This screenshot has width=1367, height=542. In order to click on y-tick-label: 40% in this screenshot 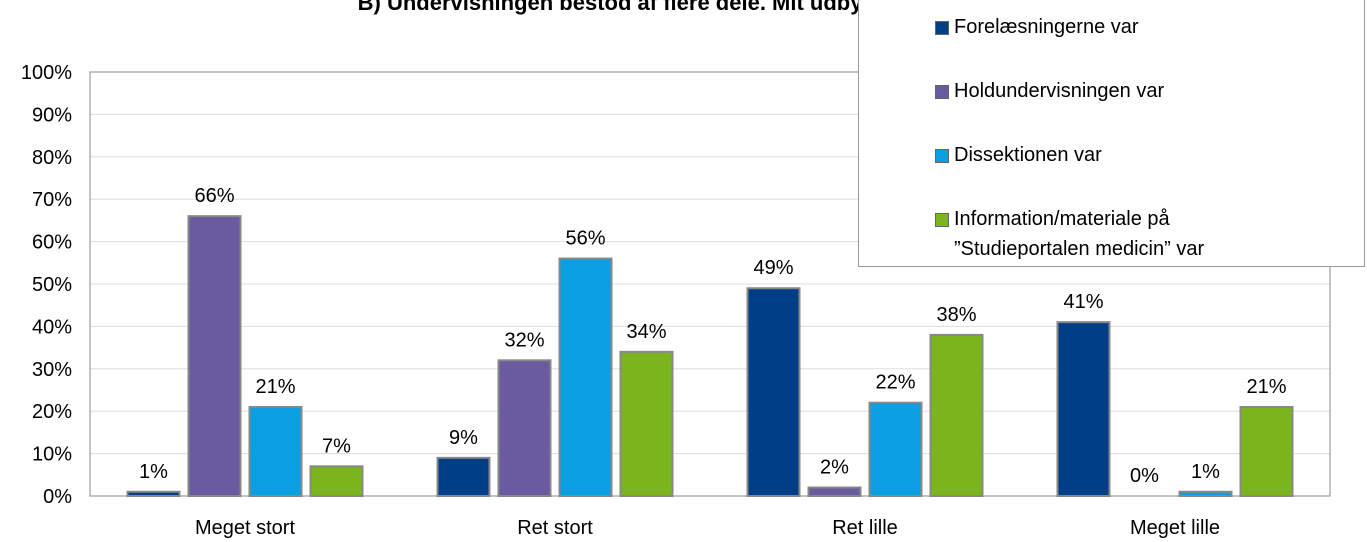, I will do `click(52, 327)`.